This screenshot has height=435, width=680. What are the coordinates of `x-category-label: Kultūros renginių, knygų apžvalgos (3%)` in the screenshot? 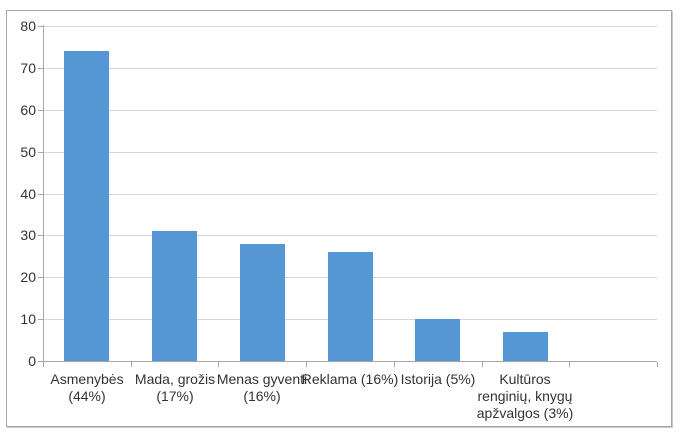 It's located at (525, 396).